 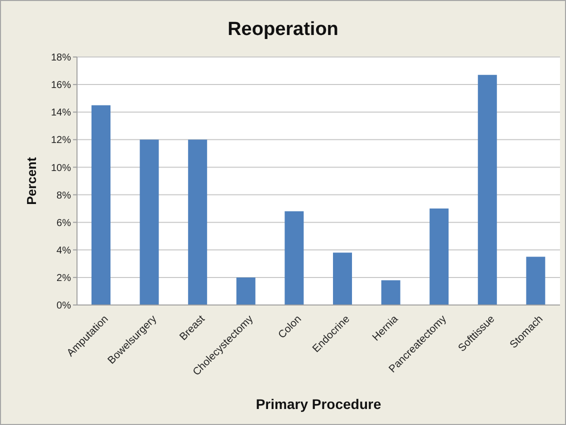 I want to click on y-tick-label: 14%, so click(x=61, y=113).